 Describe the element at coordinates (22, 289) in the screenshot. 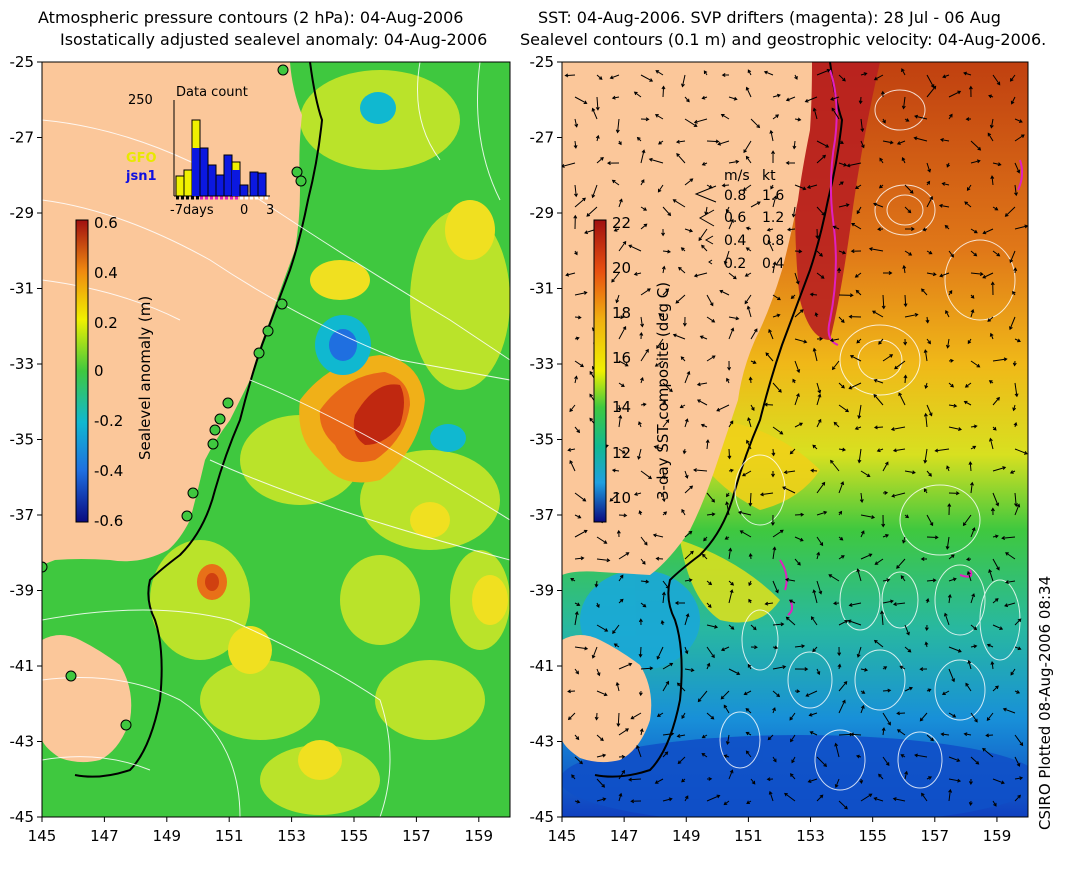

I see `lat-tick-label: -31` at that location.